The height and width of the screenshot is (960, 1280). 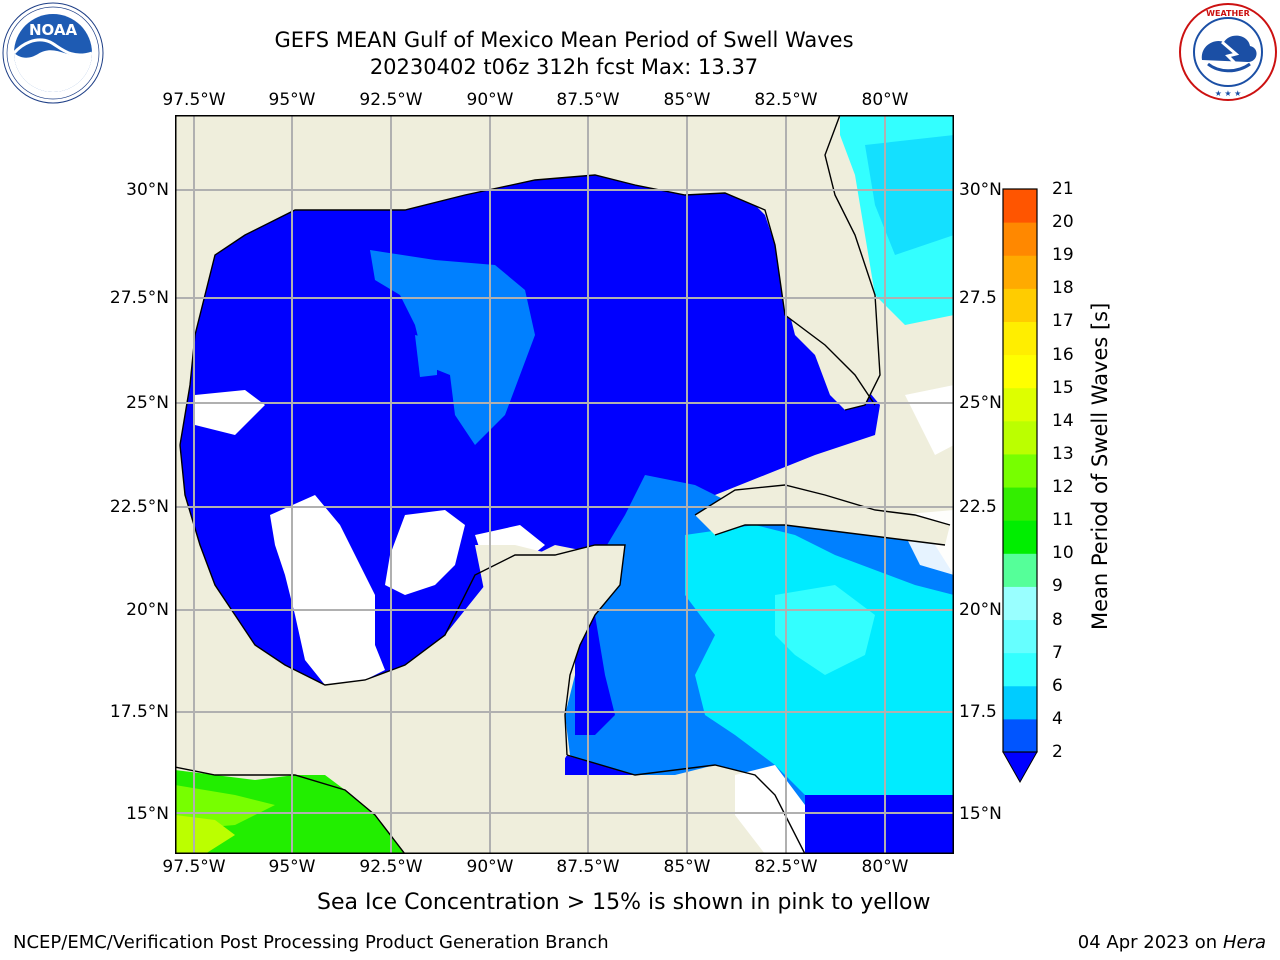 What do you see at coordinates (147, 190) in the screenshot?
I see `lat-tick-left: 30°N` at bounding box center [147, 190].